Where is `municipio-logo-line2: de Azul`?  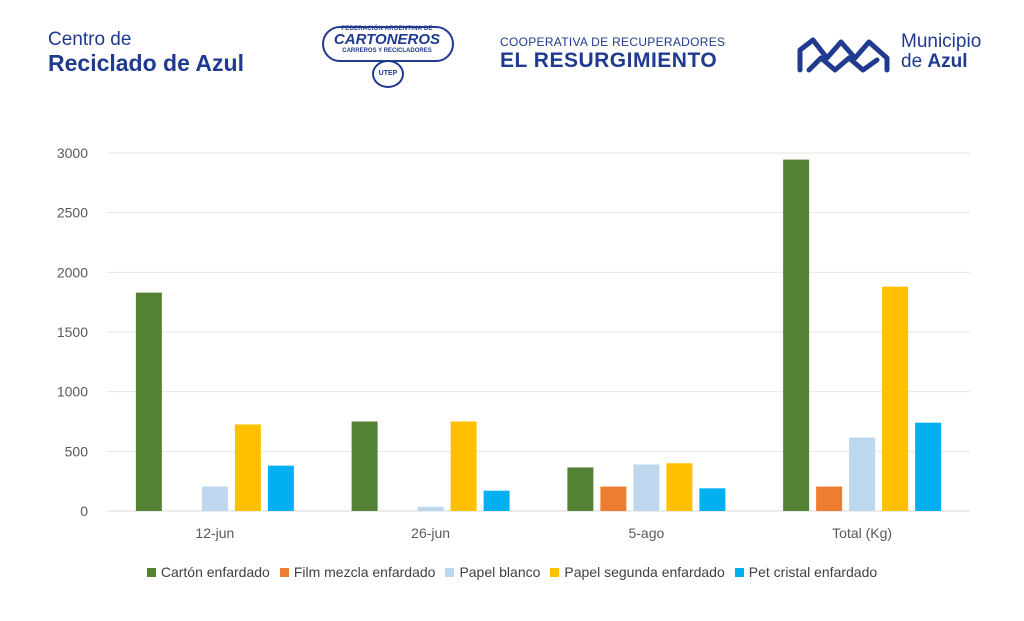
municipio-logo-line2: de Azul is located at coordinates (956, 62).